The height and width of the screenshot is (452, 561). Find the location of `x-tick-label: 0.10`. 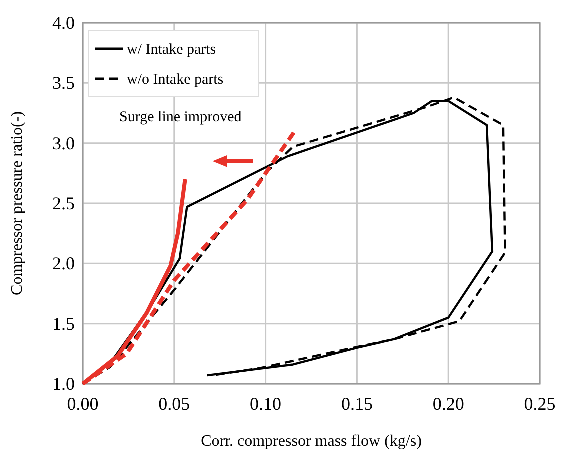

x-tick-label: 0.10 is located at coordinates (266, 404).